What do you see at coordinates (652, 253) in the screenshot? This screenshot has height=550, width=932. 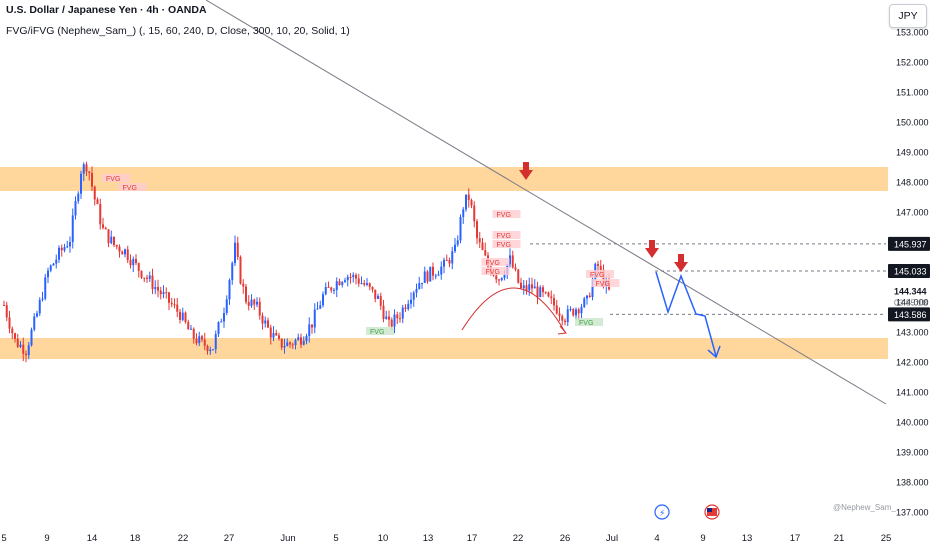 I see `down-arrow-2-head` at bounding box center [652, 253].